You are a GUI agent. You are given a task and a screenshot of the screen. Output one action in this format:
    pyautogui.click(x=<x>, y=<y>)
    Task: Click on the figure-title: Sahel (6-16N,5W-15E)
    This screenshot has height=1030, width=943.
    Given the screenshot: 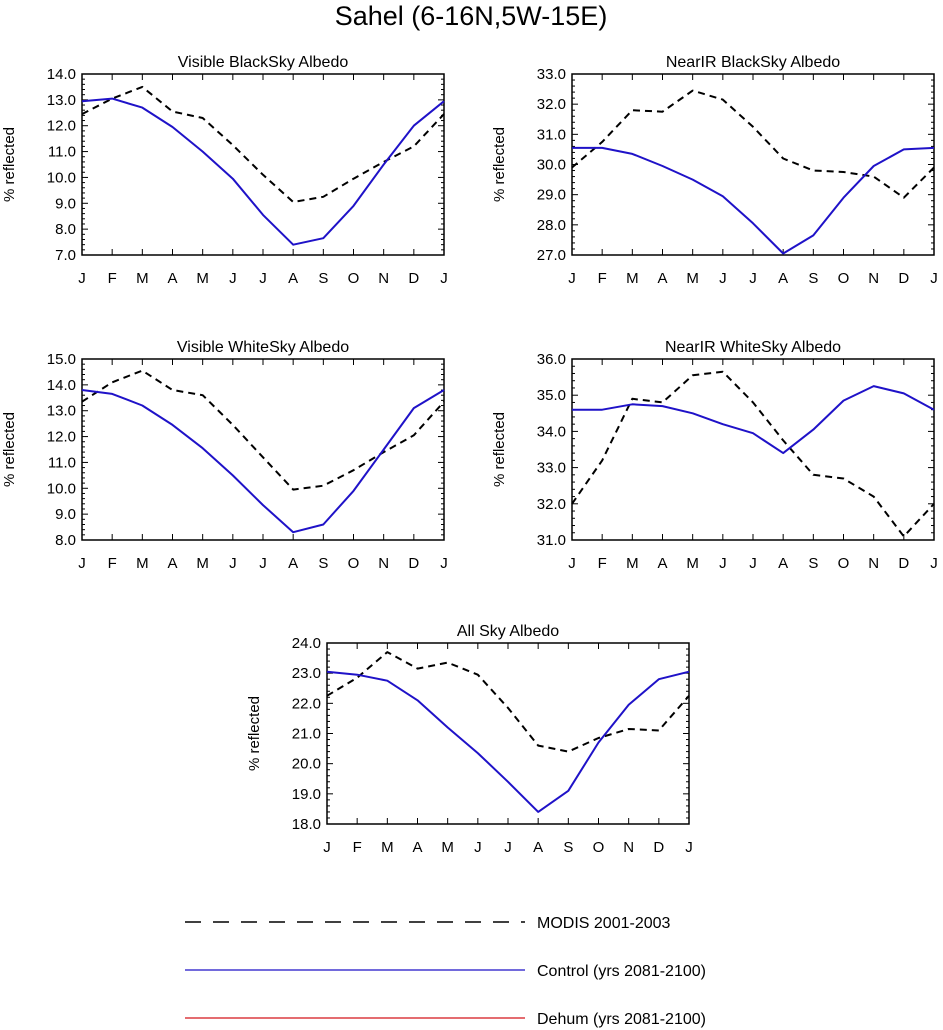 What is the action you would take?
    pyautogui.click(x=471, y=16)
    